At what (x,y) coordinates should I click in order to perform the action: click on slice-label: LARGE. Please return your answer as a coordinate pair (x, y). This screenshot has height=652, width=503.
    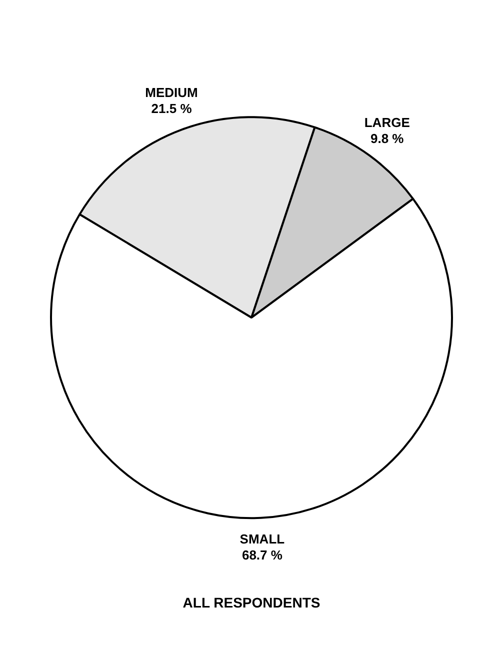
    Looking at the image, I should click on (387, 122).